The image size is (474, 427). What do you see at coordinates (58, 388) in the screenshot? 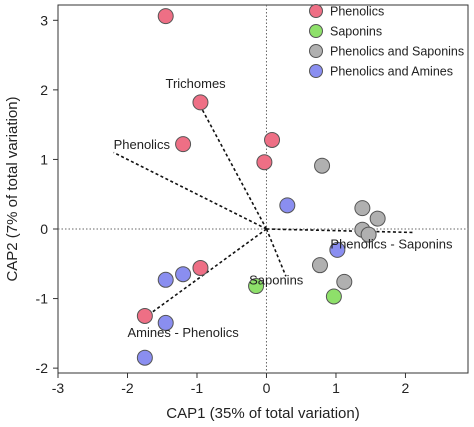
I see `x-tick-label-0: -3` at bounding box center [58, 388].